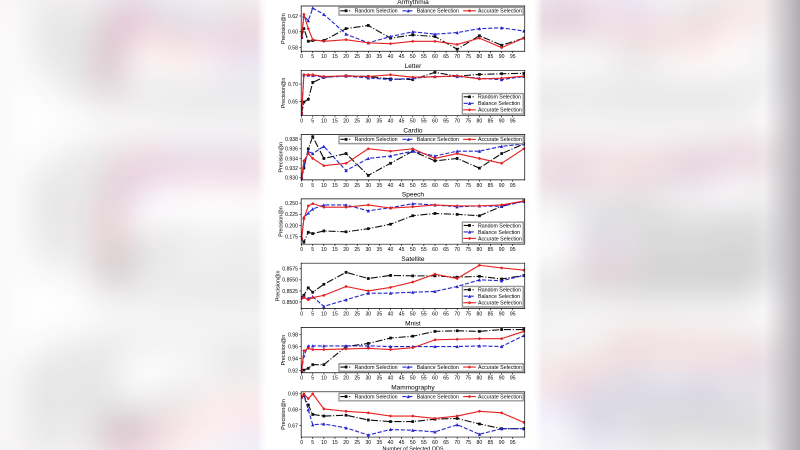 This screenshot has width=800, height=450. Describe the element at coordinates (291, 238) in the screenshot. I see `svg-text: 0.175` at that location.